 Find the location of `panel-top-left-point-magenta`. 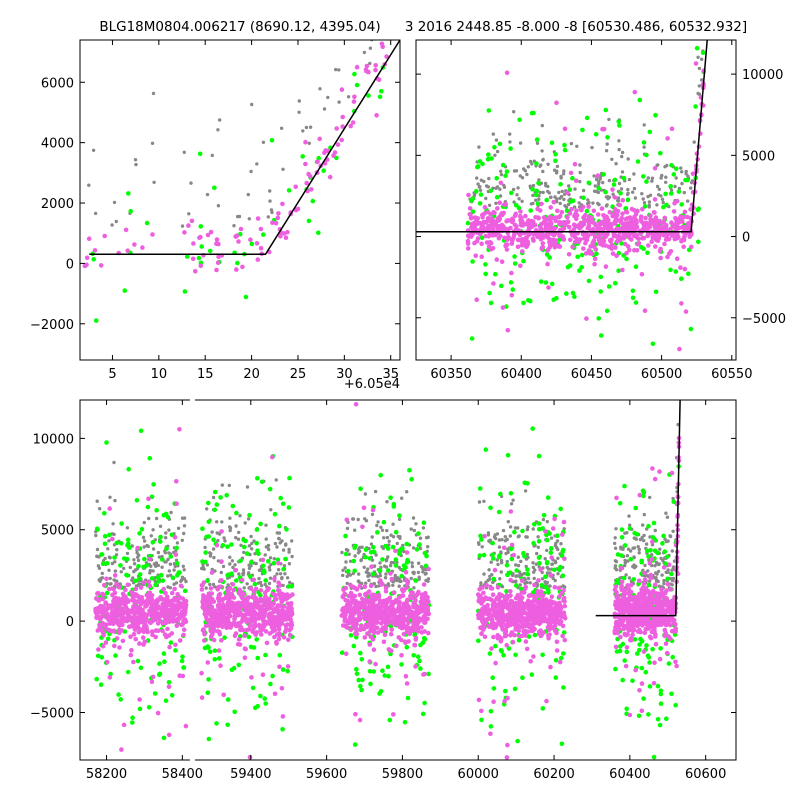

panel-top-left-point-magenta is located at coordinates (343, 126).